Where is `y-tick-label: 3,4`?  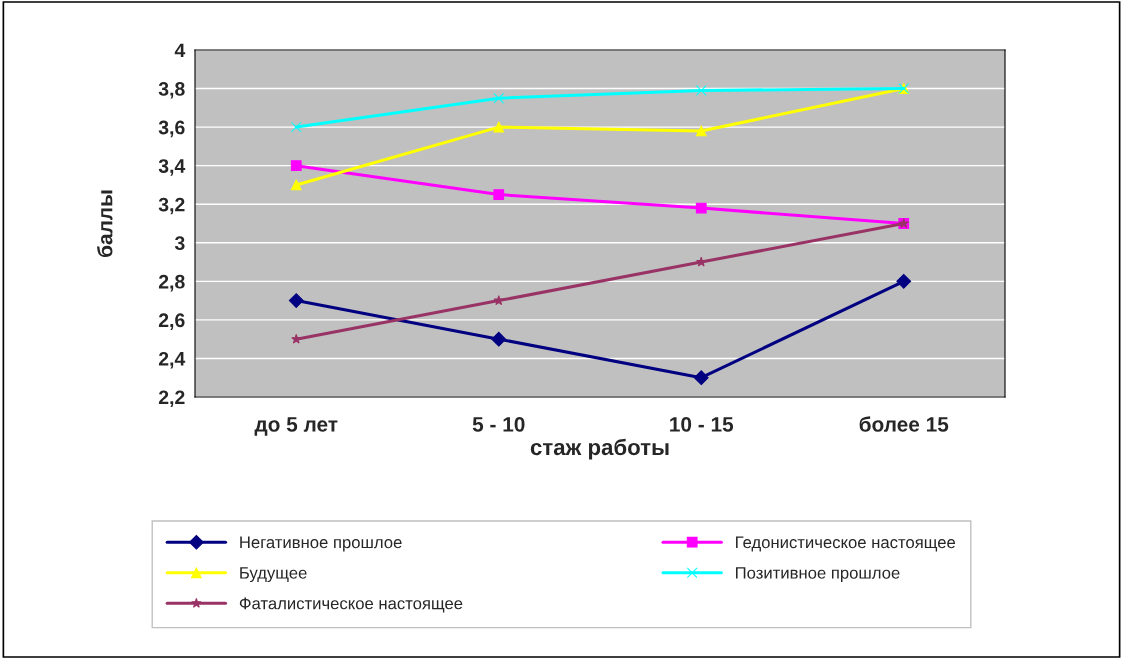
y-tick-label: 3,4 is located at coordinates (172, 167).